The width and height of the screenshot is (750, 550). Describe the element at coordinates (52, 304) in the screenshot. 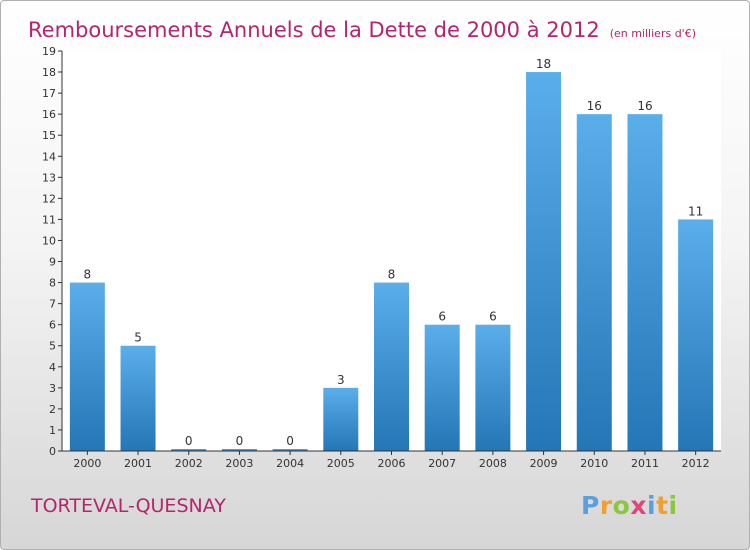

I see `y-tick-label-7: 7` at that location.